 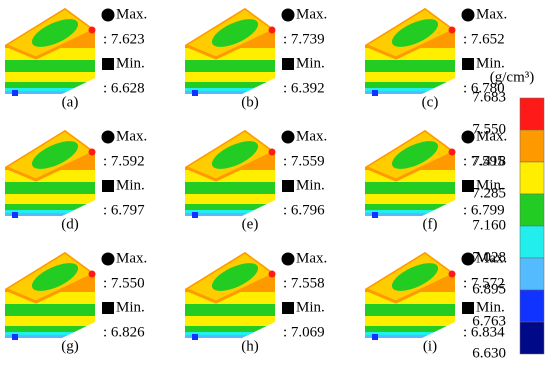 What do you see at coordinates (70, 224) in the screenshot?
I see `panel-label: (d)` at bounding box center [70, 224].